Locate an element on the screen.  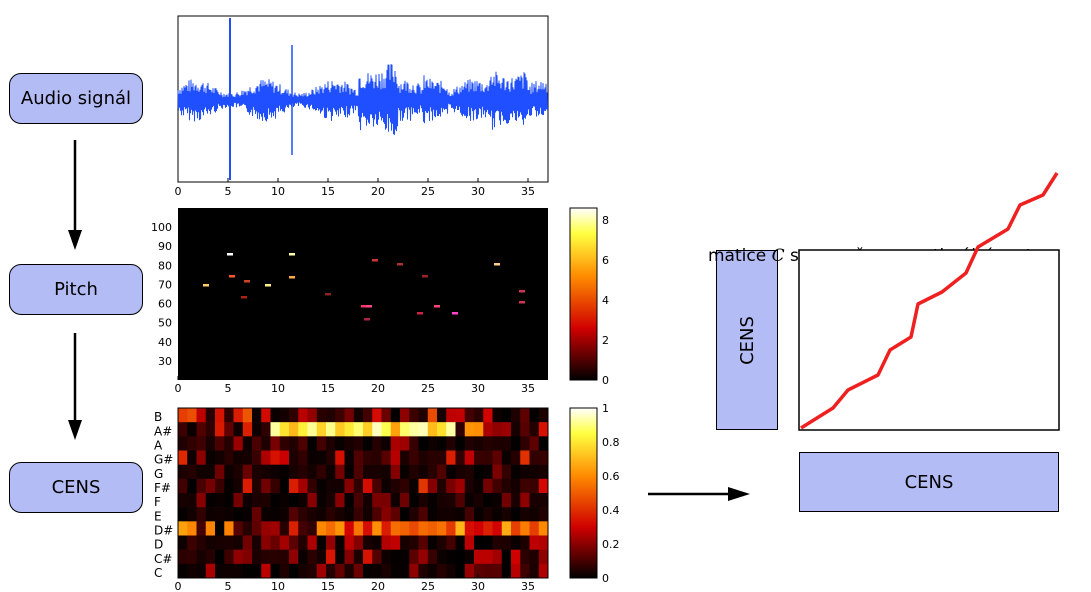
x-tick-label: 15 is located at coordinates (328, 586).